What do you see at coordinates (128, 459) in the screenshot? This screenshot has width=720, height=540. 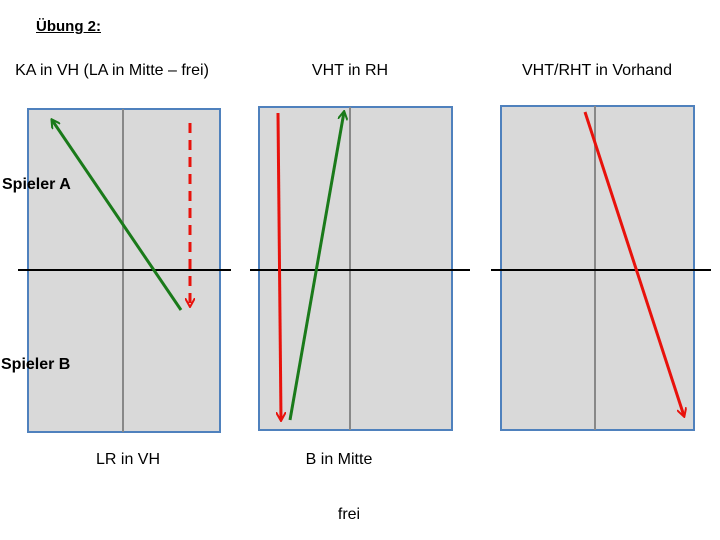 I see `column-bottom: LR in VH` at bounding box center [128, 459].